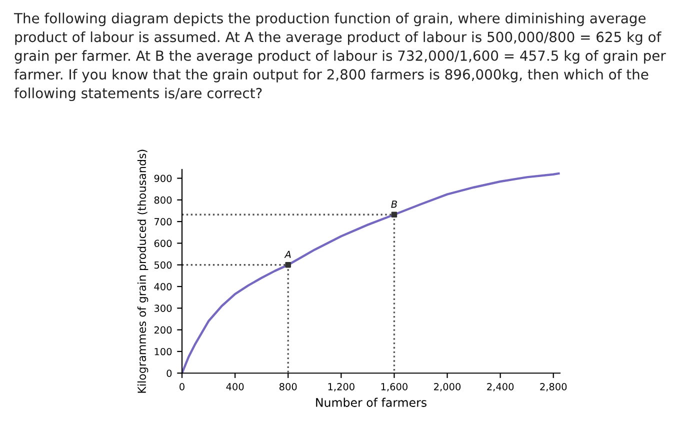 The width and height of the screenshot is (700, 424). I want to click on y-tick-label: 800, so click(163, 200).